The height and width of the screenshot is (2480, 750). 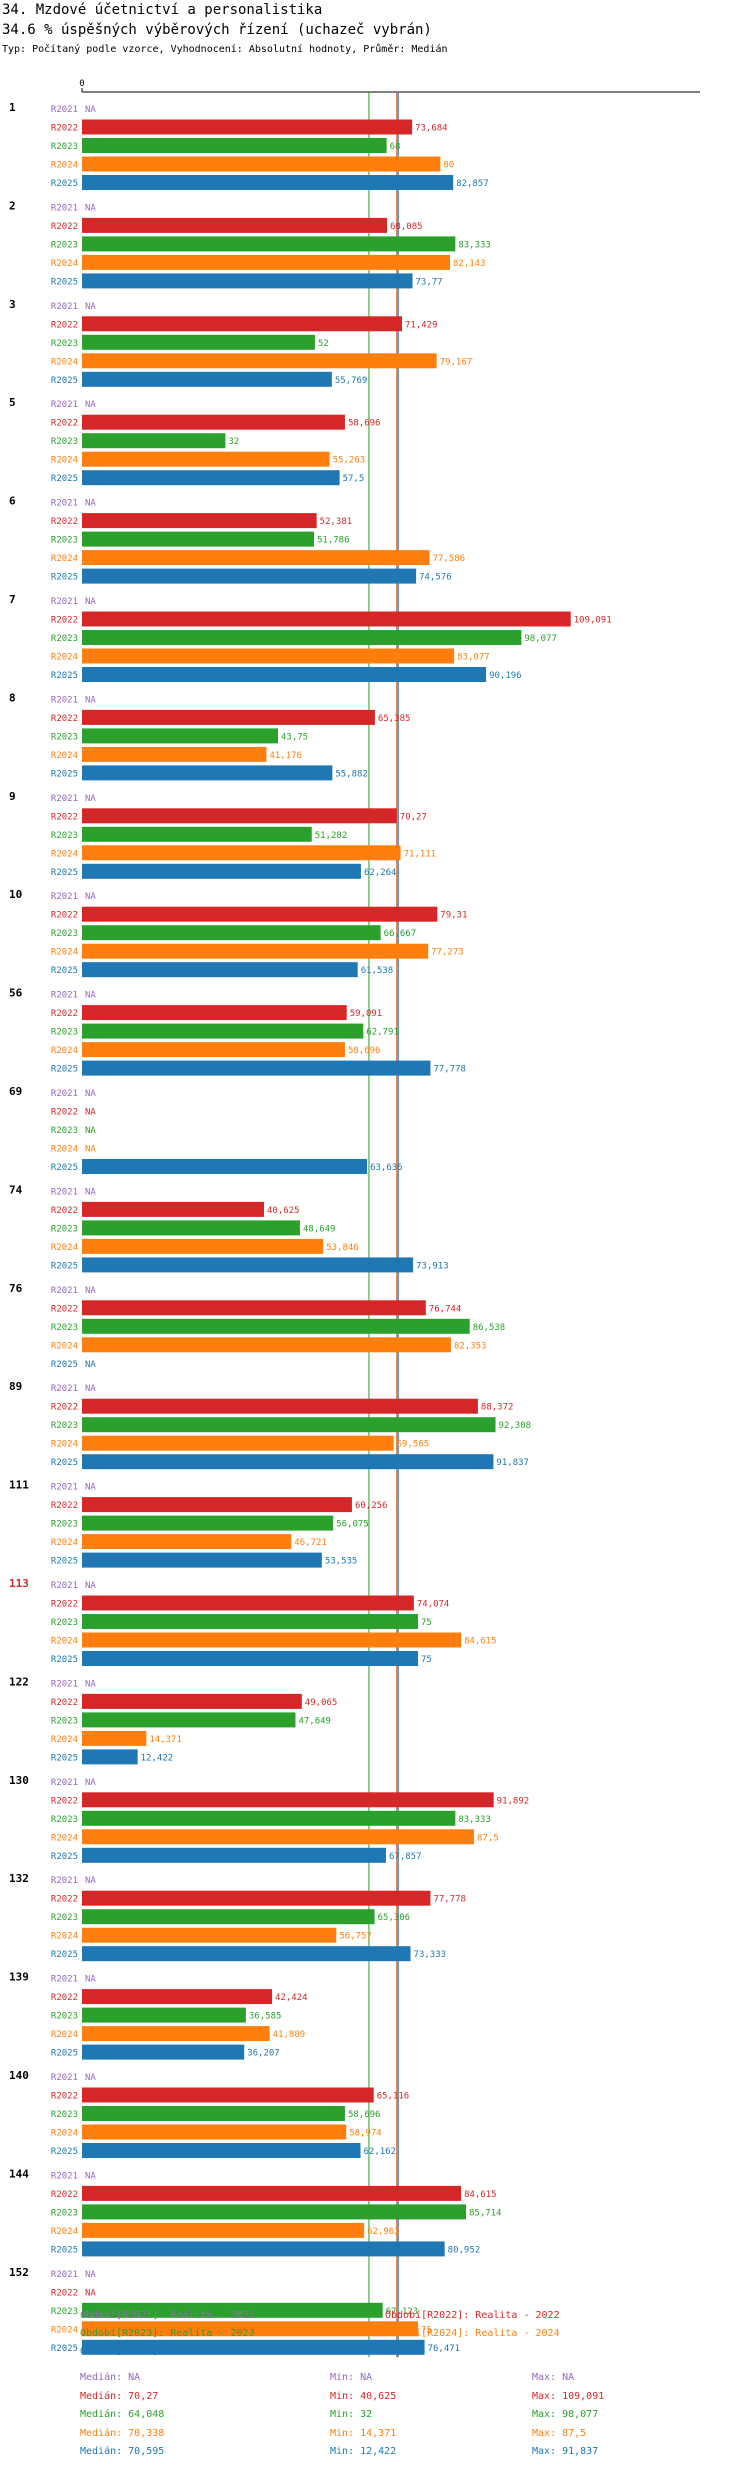 I want to click on chart-title: 34. Mzdové účetnictví a personalistika, so click(x=162, y=10).